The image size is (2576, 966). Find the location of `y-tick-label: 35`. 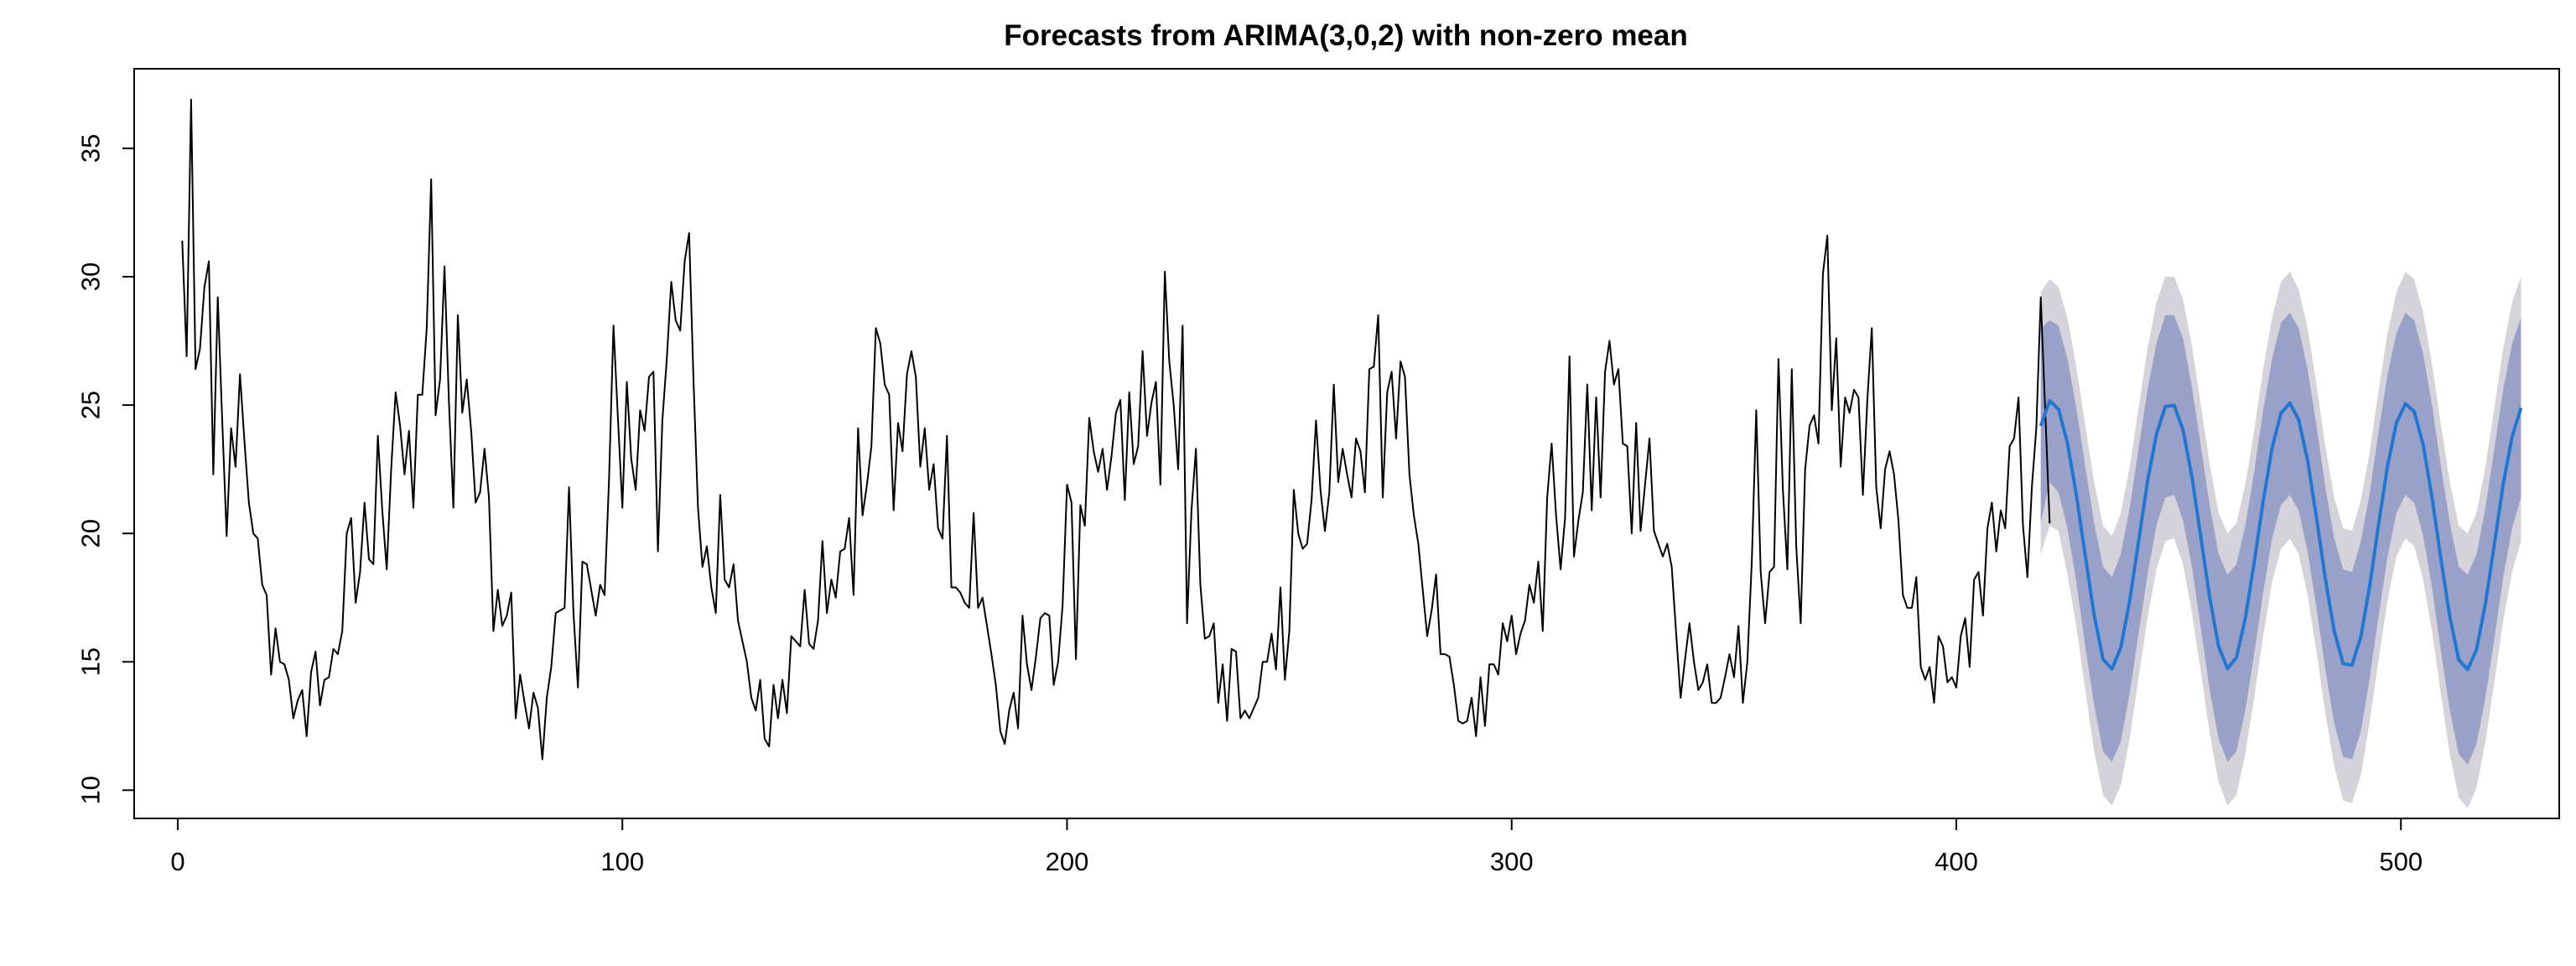

y-tick-label: 35 is located at coordinates (91, 148).